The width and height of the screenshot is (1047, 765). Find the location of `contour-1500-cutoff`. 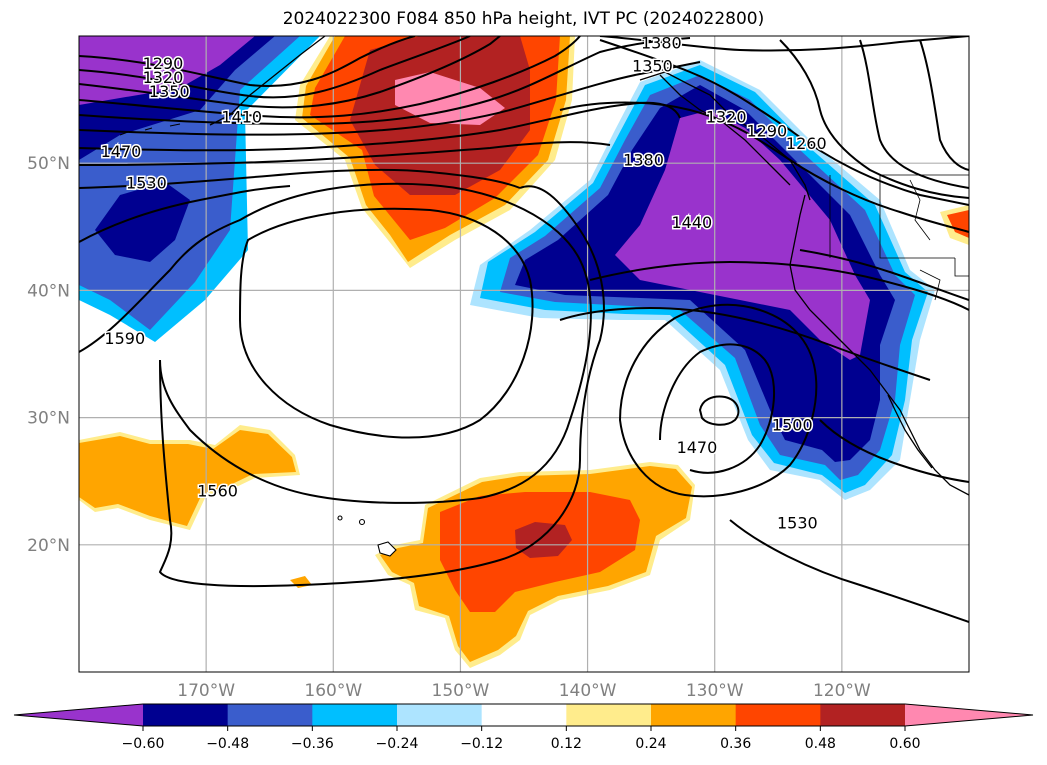

contour-1500-cutoff is located at coordinates (718, 400).